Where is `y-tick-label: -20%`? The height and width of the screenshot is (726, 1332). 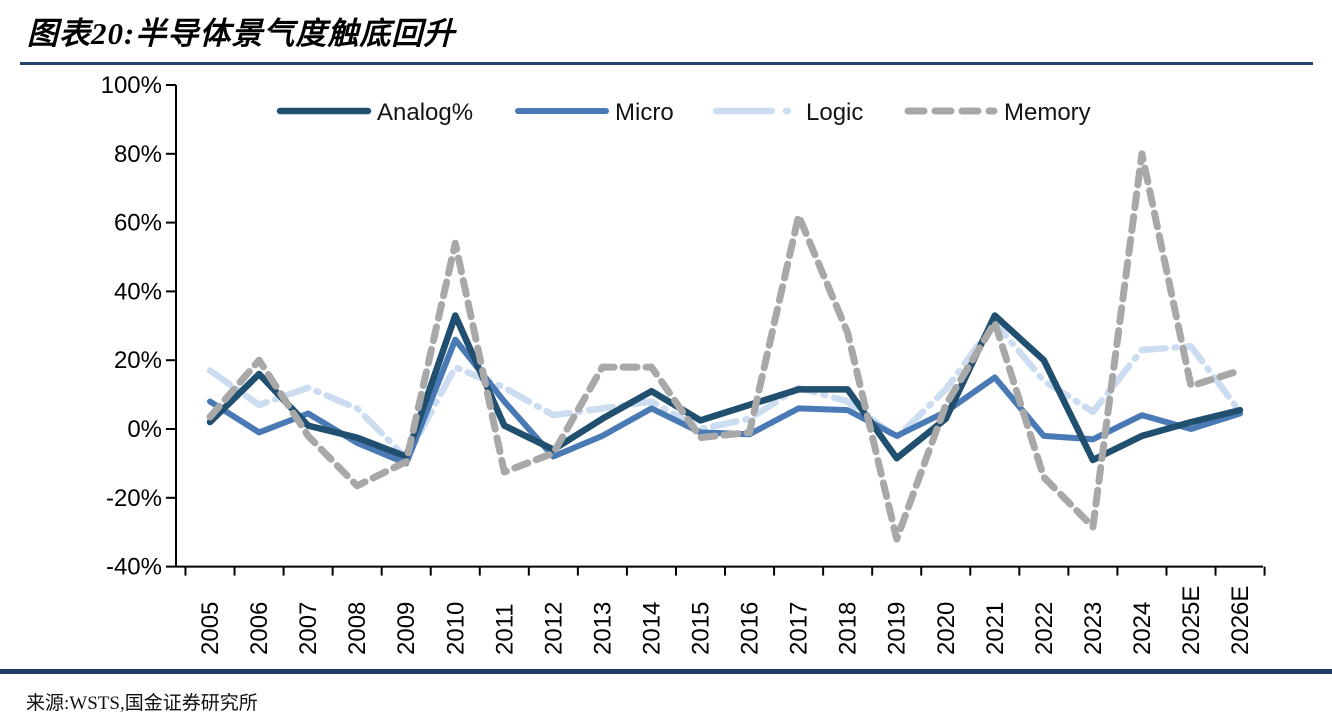
y-tick-label: -20% is located at coordinates (134, 498).